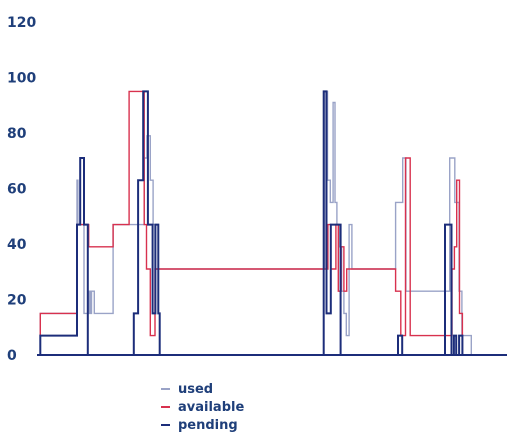 The width and height of the screenshot is (511, 446). What do you see at coordinates (211, 407) in the screenshot?
I see `legend-label-available: available` at bounding box center [211, 407].